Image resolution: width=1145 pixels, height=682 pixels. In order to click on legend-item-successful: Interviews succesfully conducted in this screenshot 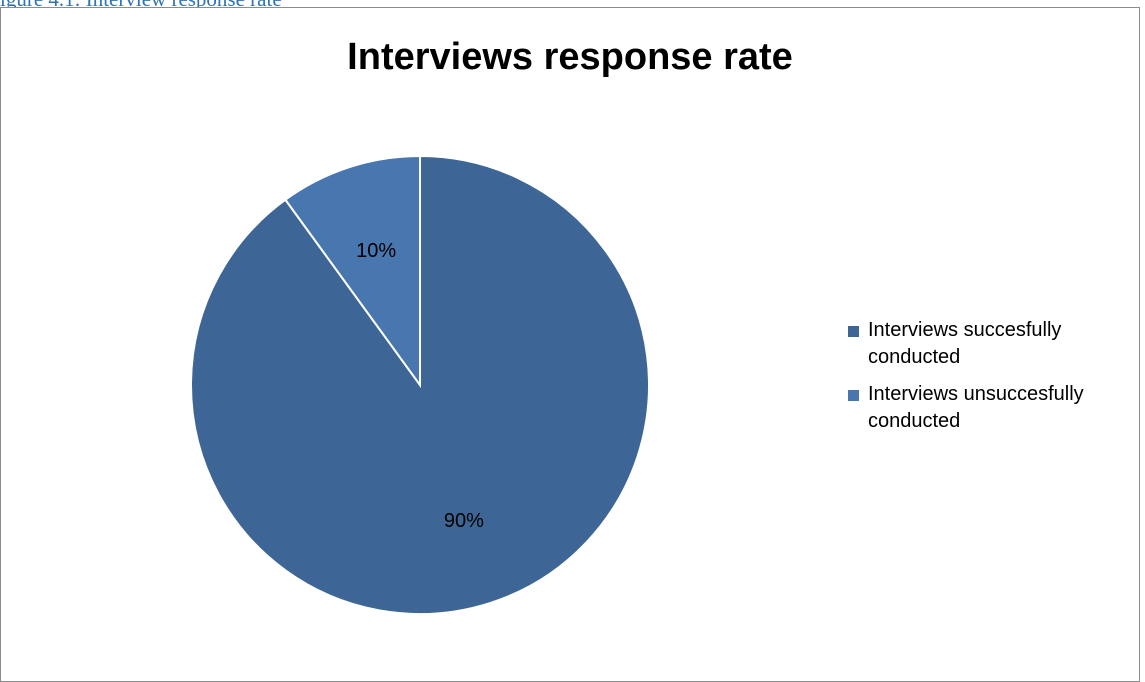, I will do `click(993, 344)`.